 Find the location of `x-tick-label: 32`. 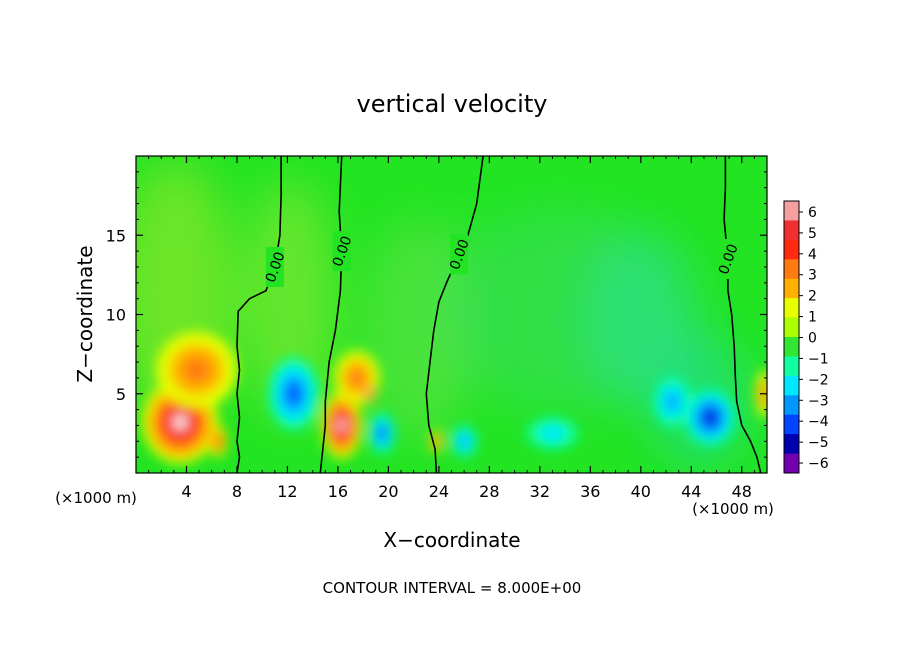

x-tick-label: 32 is located at coordinates (540, 491).